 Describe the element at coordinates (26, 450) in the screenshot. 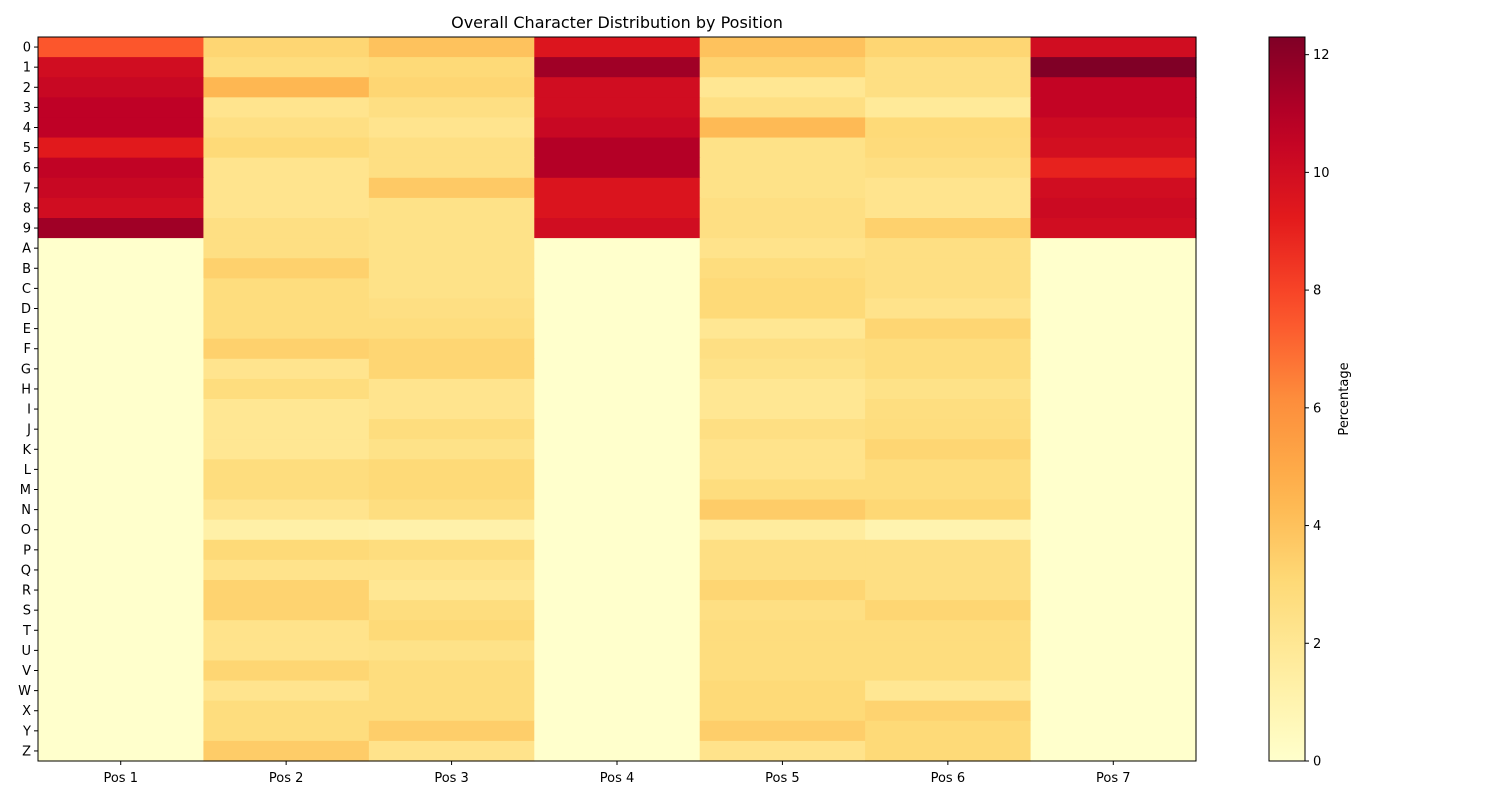

I see `y-tick-label: K` at that location.